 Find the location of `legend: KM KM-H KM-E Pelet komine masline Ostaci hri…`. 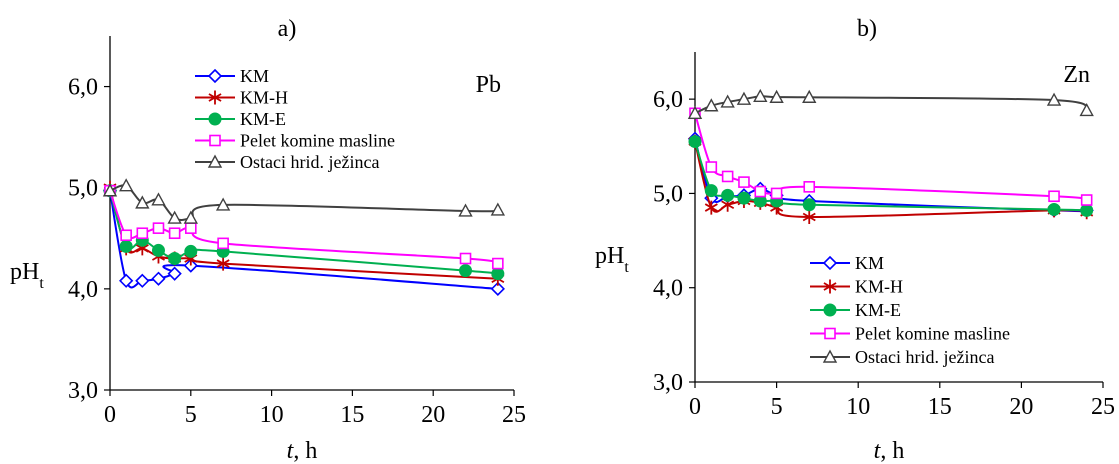

legend: KM KM-H KM-E Pelet komine masline Ostaci hri… is located at coordinates (910, 310).